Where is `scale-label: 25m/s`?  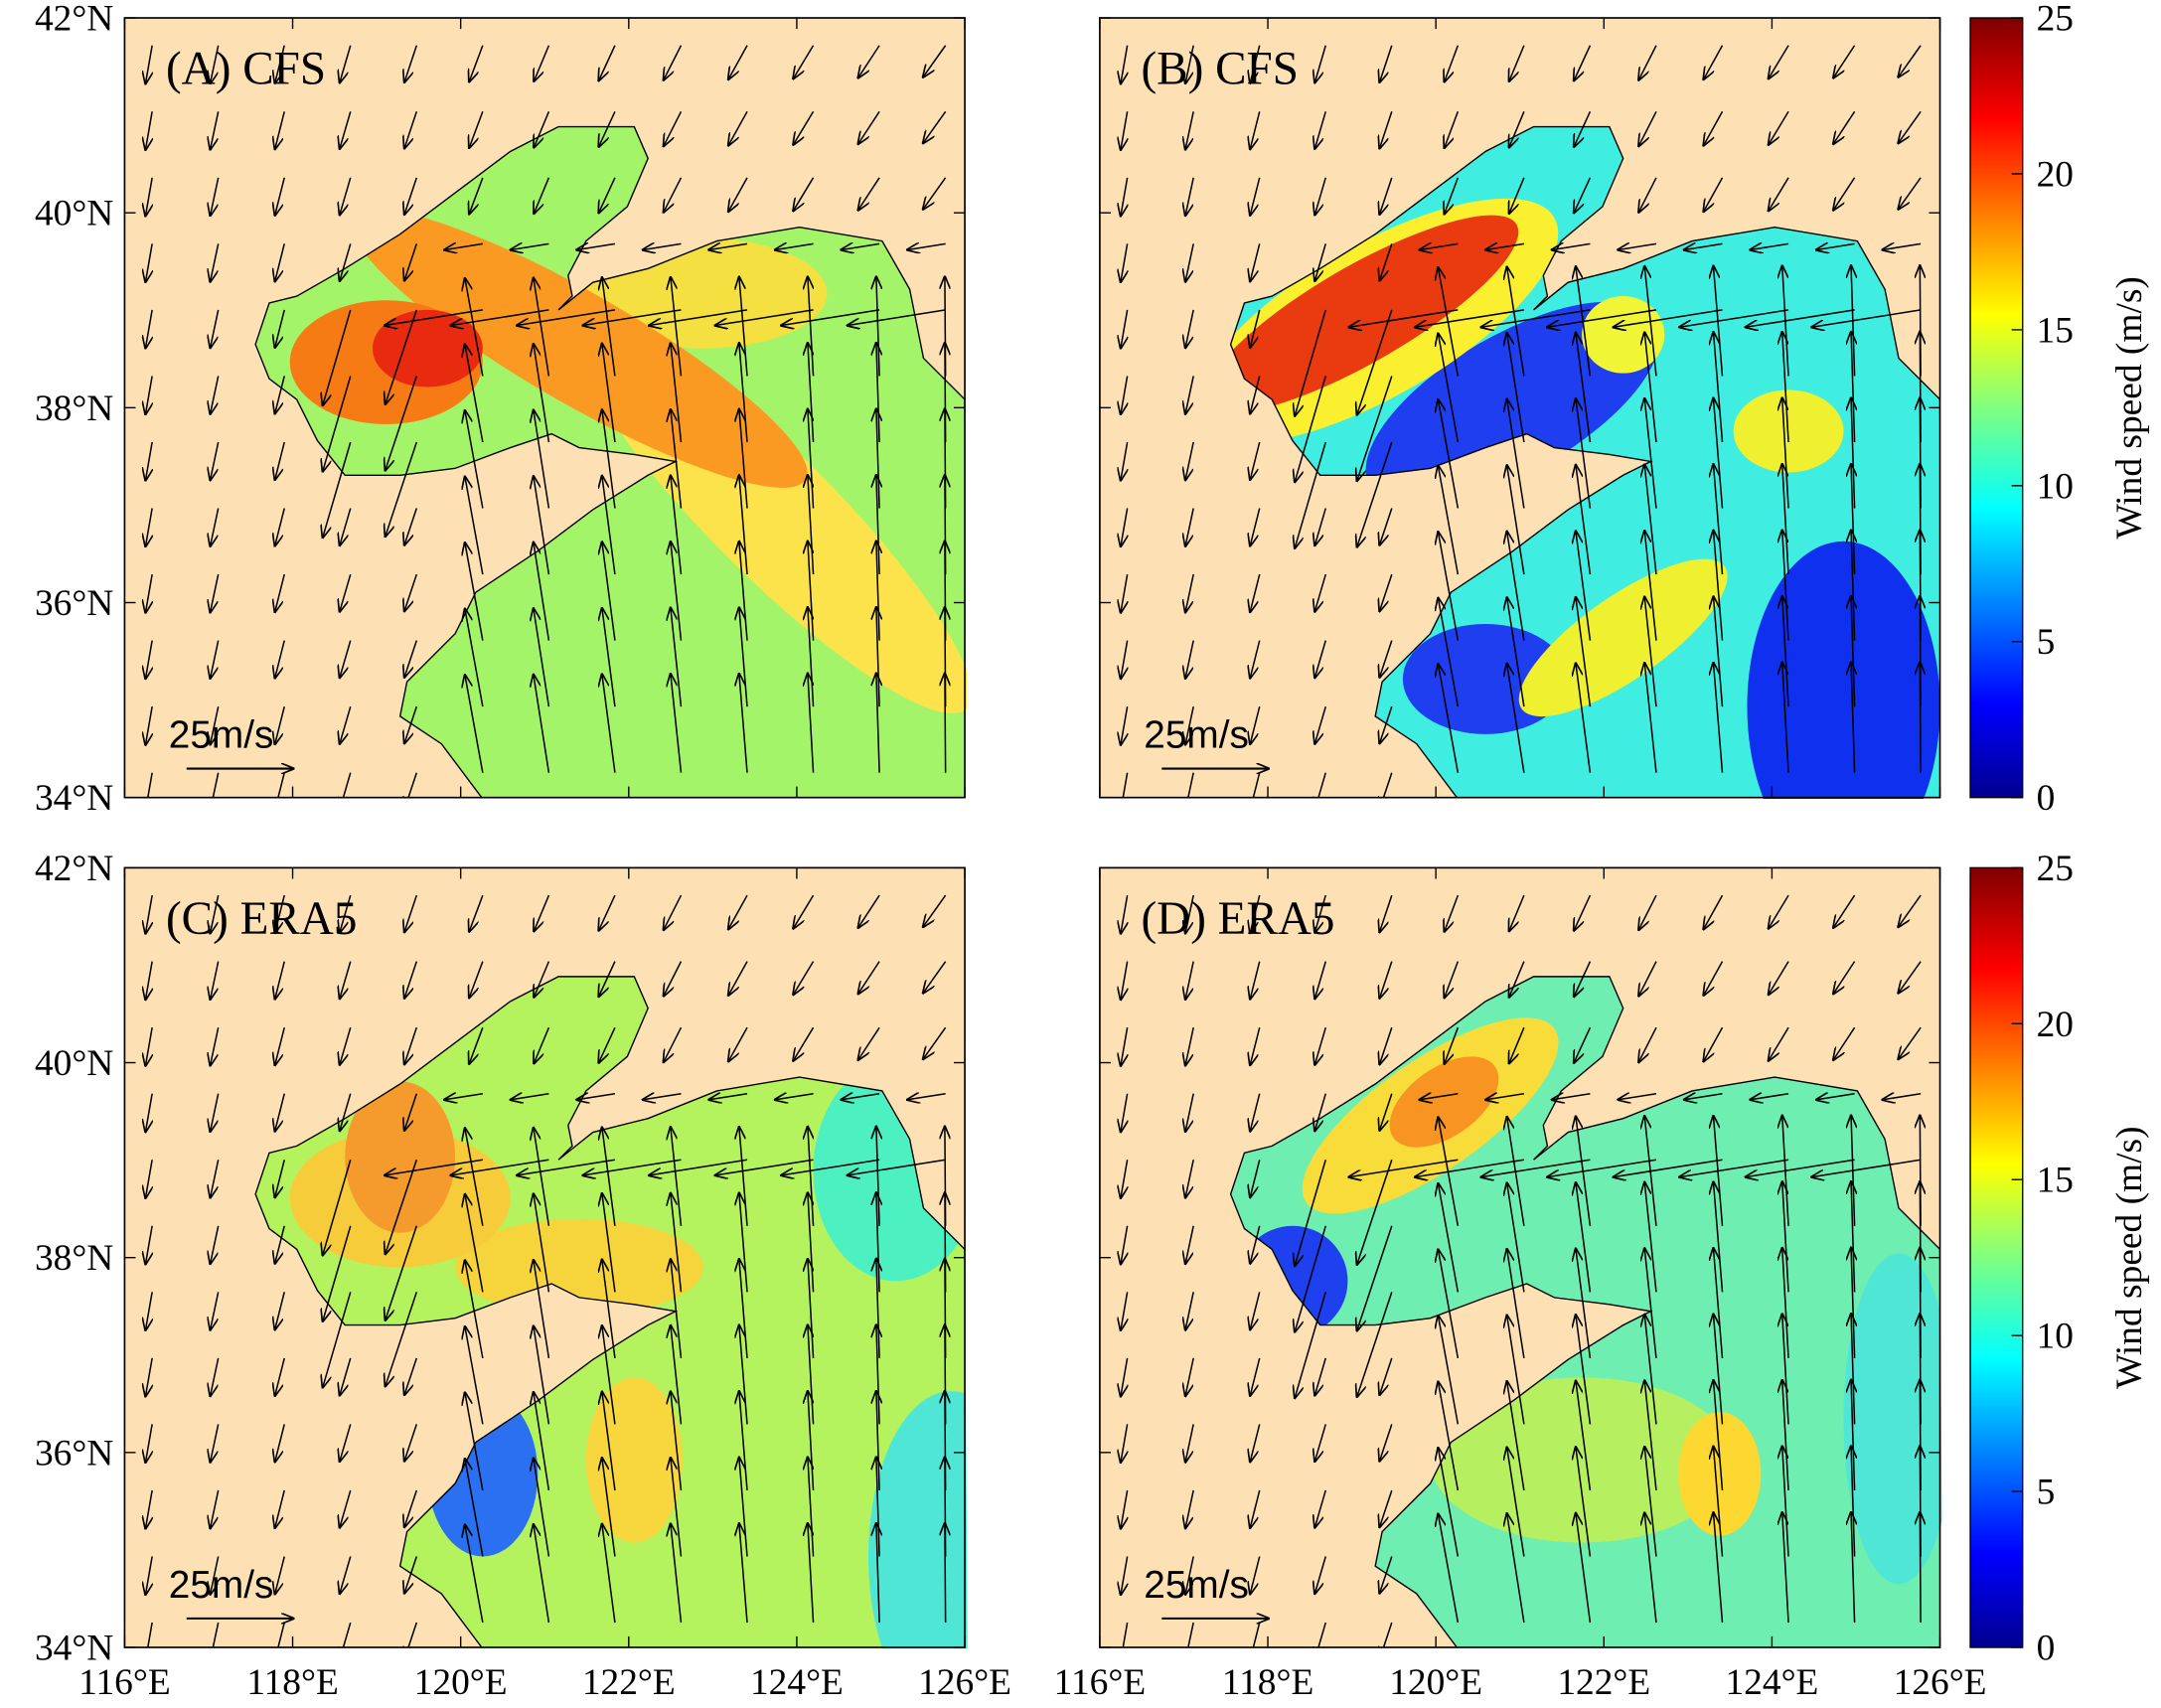 scale-label: 25m/s is located at coordinates (221, 1585).